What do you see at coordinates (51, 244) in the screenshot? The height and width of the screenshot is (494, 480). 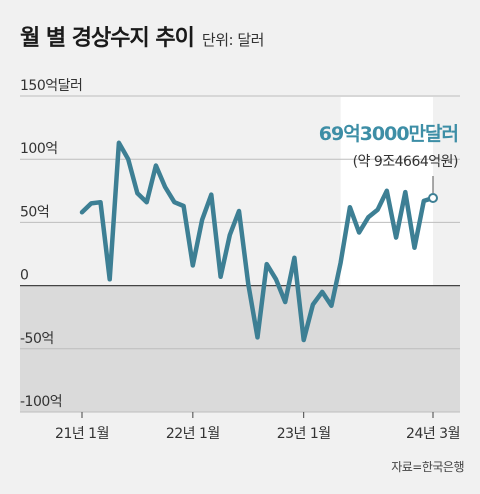 I see `y-tick-labels: 150억달러 100억 50억 0 -50억 -100억` at bounding box center [51, 244].